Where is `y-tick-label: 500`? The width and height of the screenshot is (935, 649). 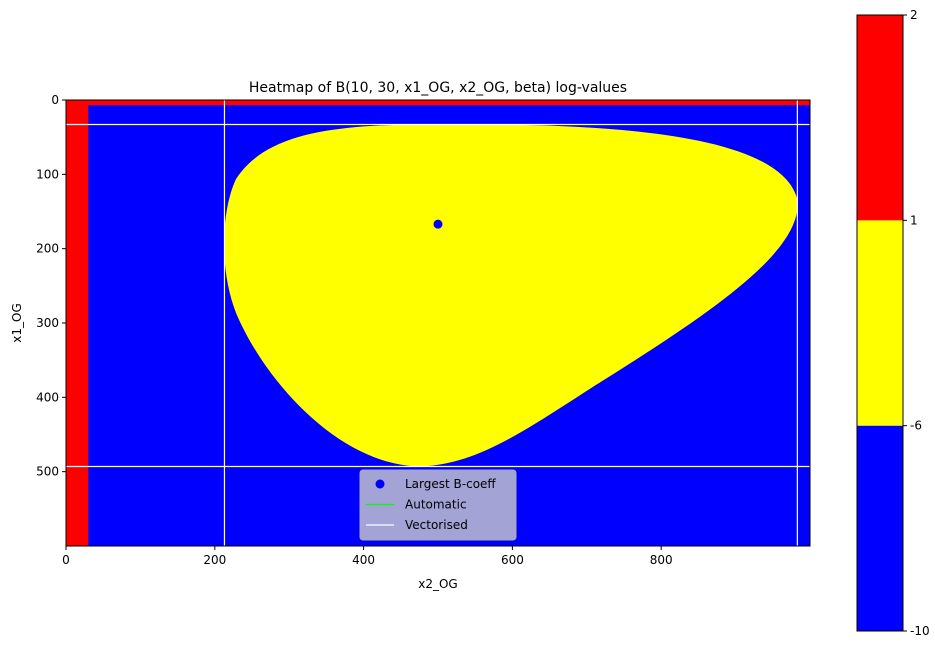 y-tick-label: 500 is located at coordinates (47, 472).